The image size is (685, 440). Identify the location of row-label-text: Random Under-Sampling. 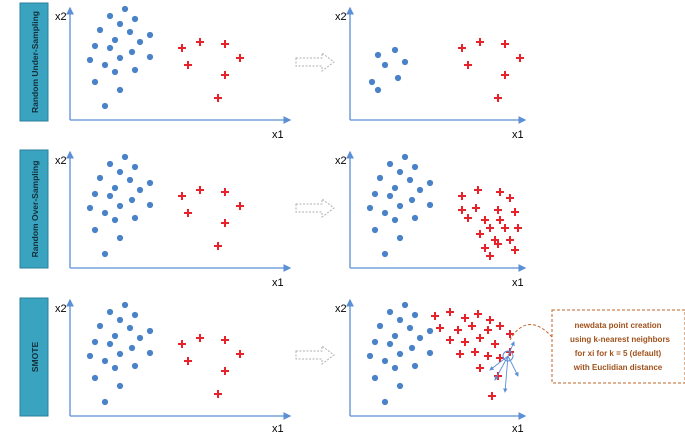
(35, 62).